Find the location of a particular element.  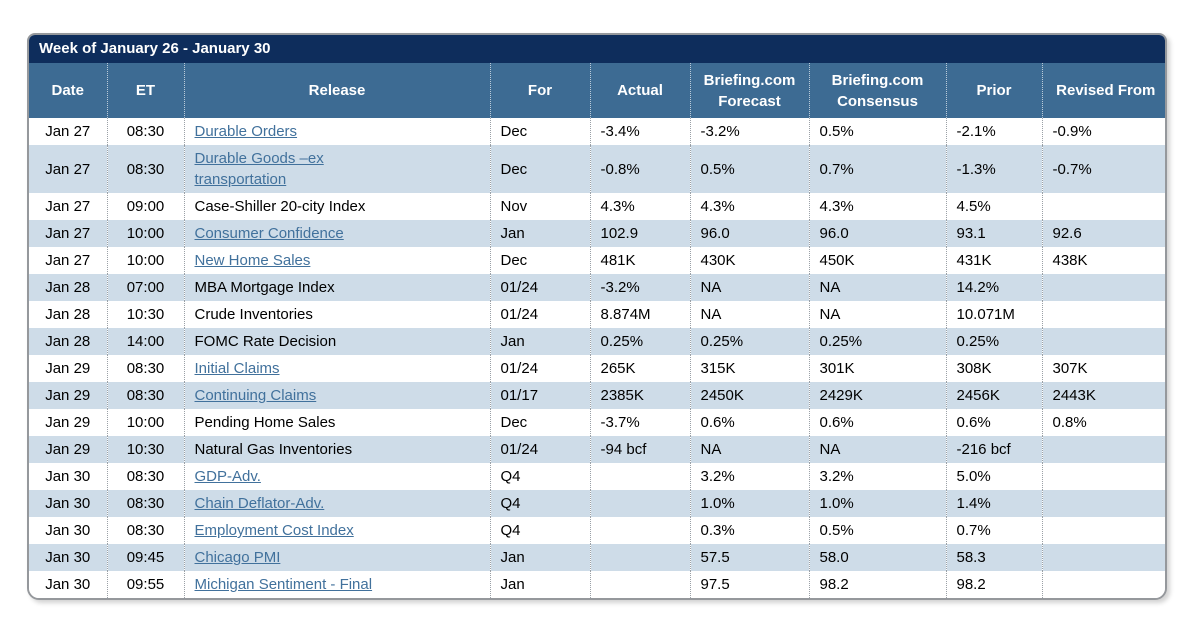

column-header-actual: Actual is located at coordinates (639, 90).